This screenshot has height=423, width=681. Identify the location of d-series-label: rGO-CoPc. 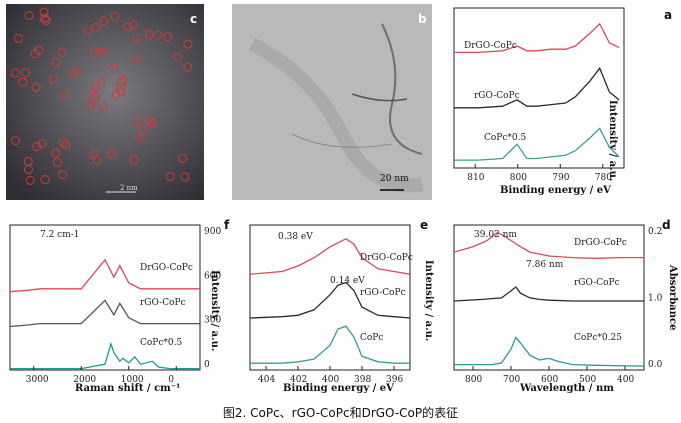
(597, 283).